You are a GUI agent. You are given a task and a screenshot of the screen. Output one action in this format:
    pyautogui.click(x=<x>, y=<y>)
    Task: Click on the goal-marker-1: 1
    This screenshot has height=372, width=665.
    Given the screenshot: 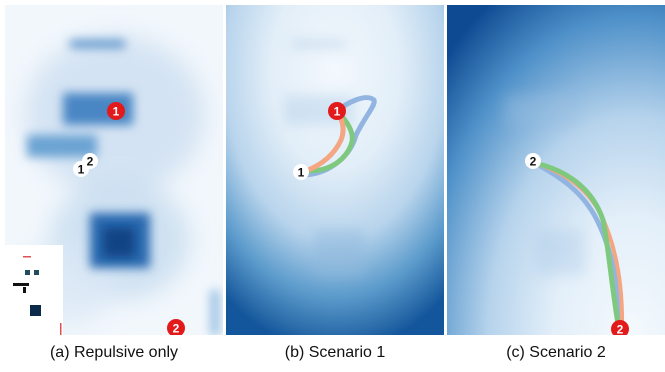 What is the action you would take?
    pyautogui.click(x=301, y=172)
    